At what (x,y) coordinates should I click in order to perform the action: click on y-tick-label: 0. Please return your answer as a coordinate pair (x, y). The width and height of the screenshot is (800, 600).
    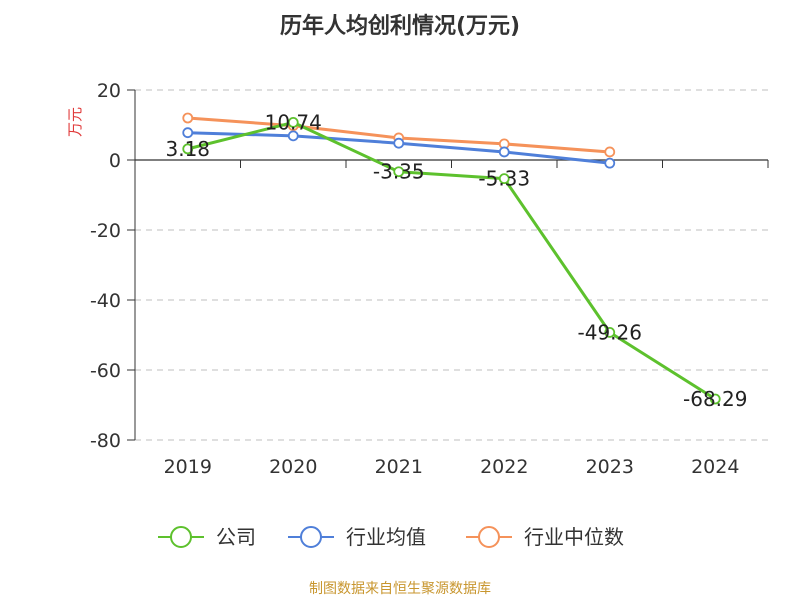
    Looking at the image, I should click on (115, 161).